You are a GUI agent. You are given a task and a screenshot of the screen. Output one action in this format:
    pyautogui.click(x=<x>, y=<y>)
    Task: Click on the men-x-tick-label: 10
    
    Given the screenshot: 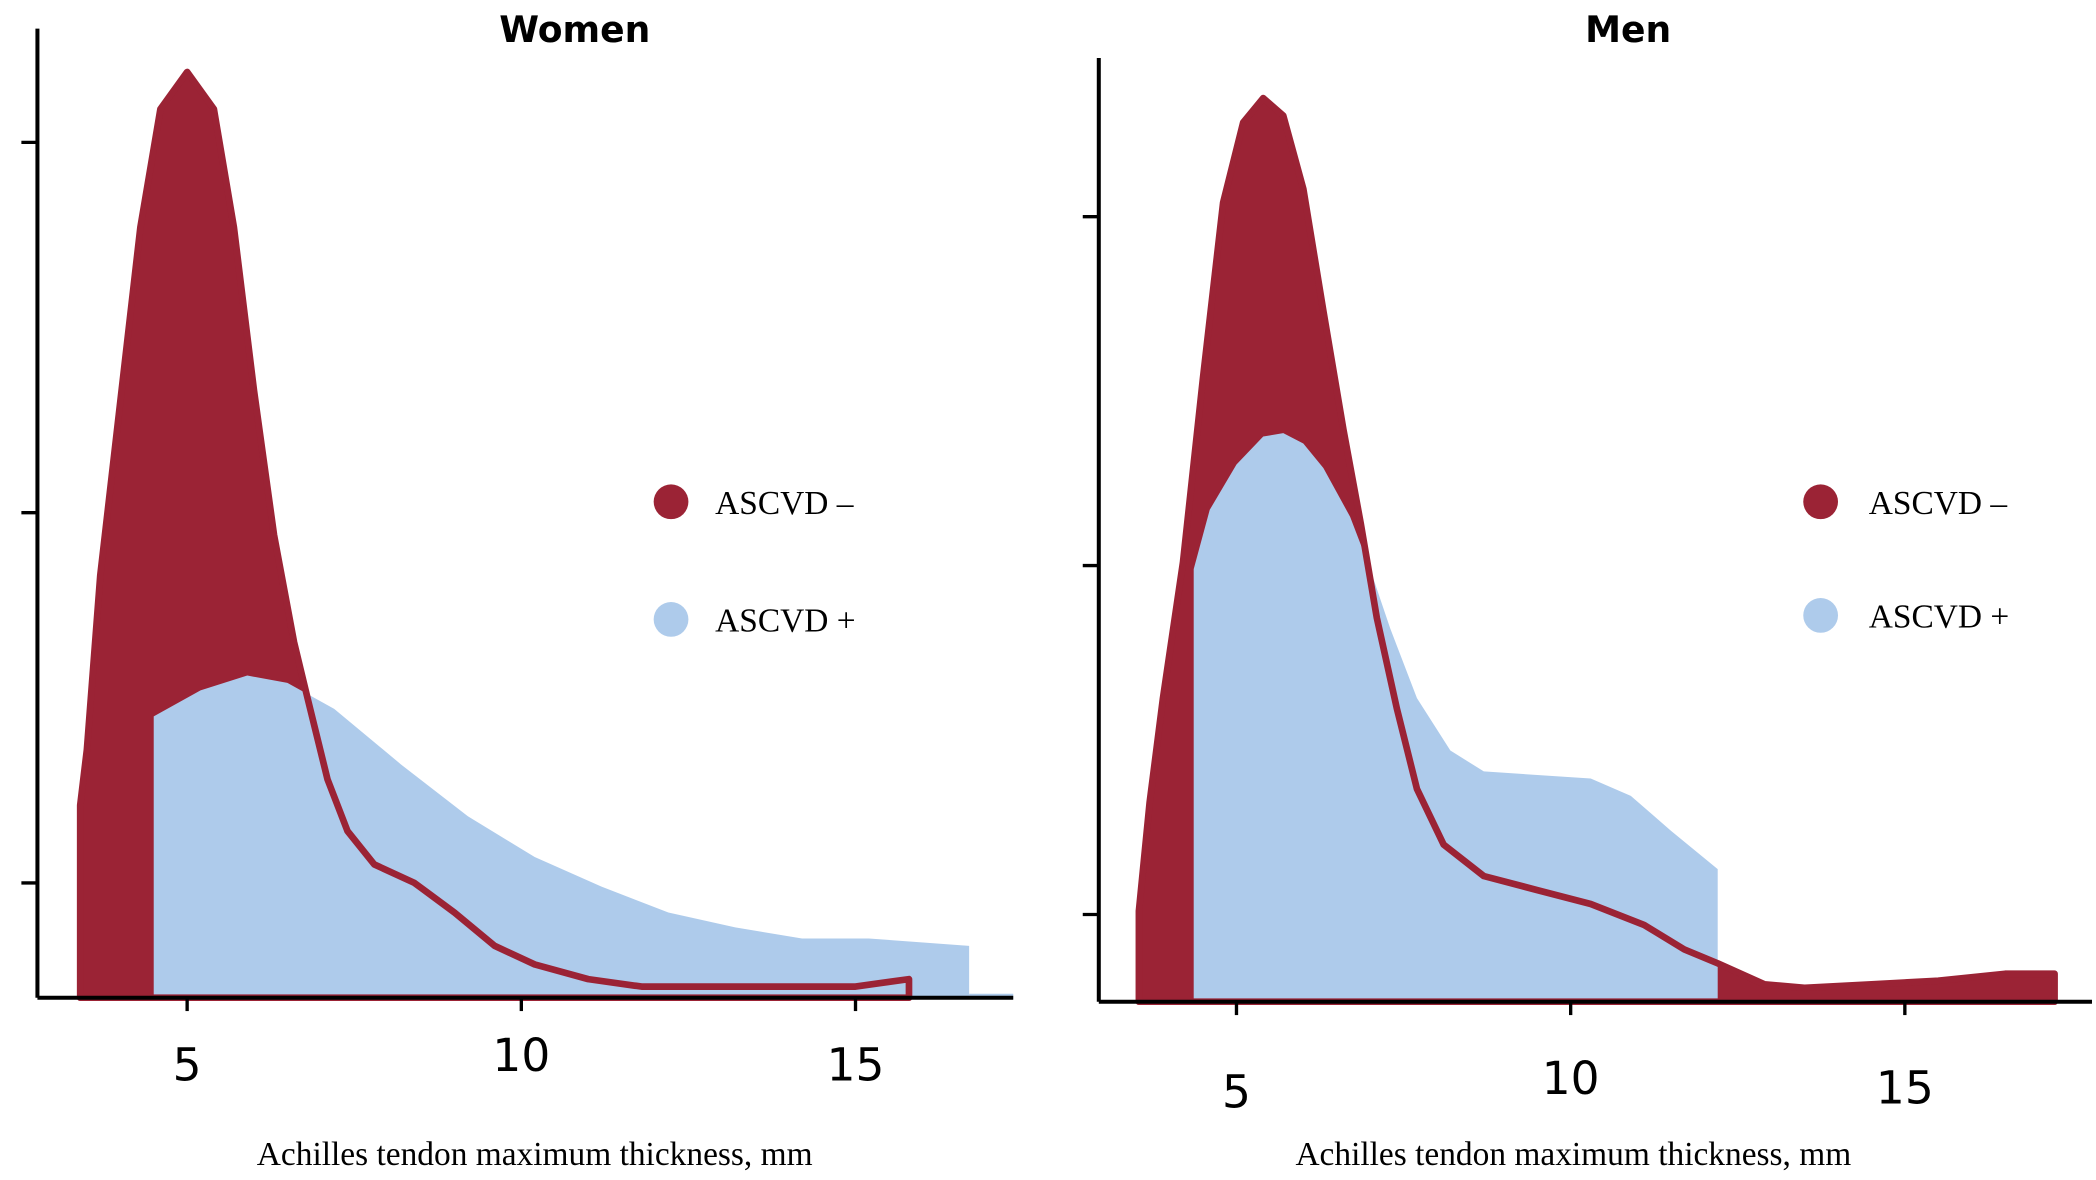 What is the action you would take?
    pyautogui.click(x=1571, y=1078)
    